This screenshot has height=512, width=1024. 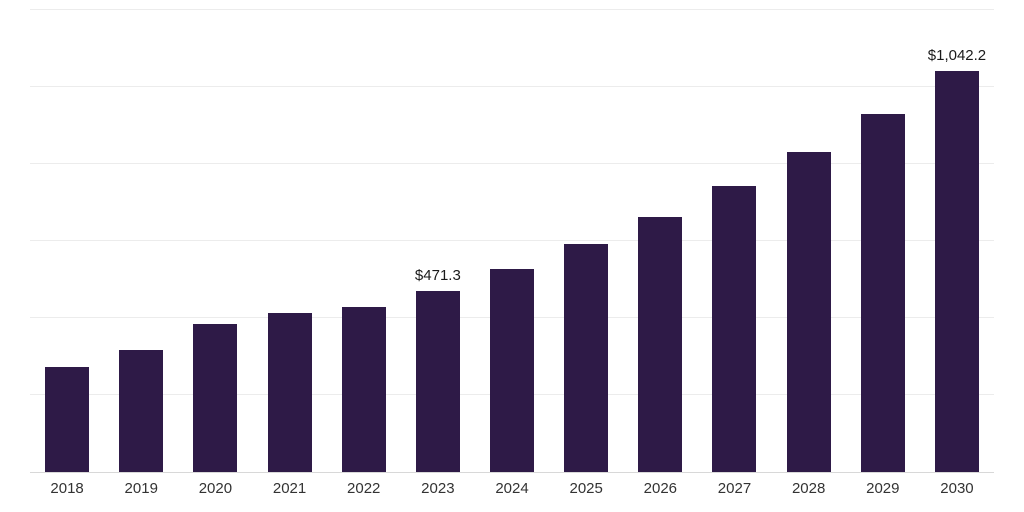 I want to click on bar-2021, so click(x=289, y=392).